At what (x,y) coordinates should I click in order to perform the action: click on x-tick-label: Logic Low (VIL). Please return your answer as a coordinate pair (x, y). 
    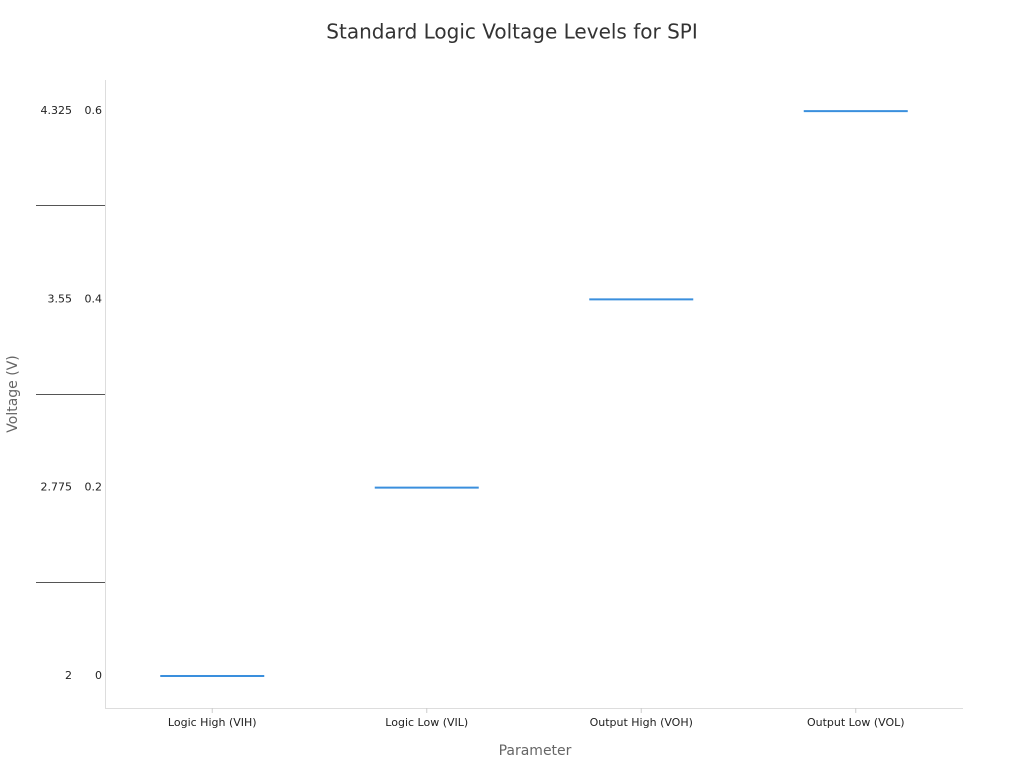
    Looking at the image, I should click on (426, 722).